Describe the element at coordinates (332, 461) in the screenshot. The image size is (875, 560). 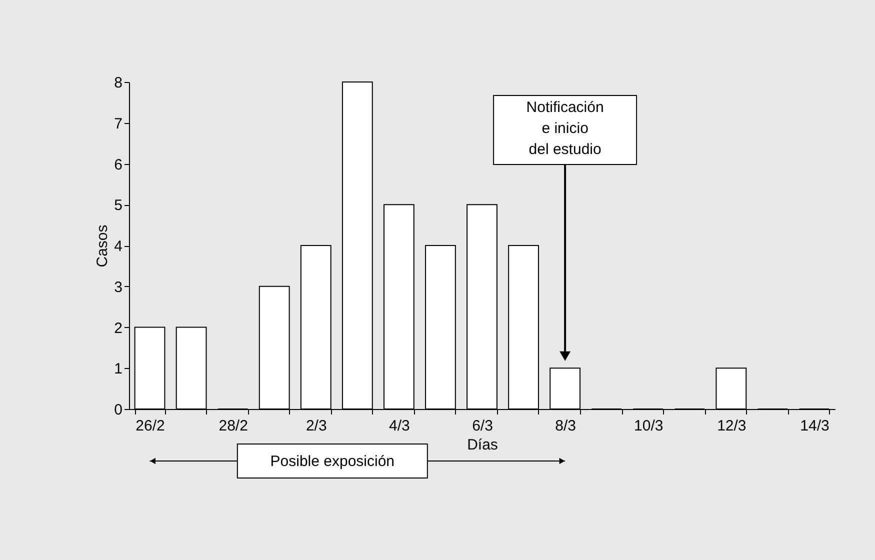
I see `text: Posible exposición` at that location.